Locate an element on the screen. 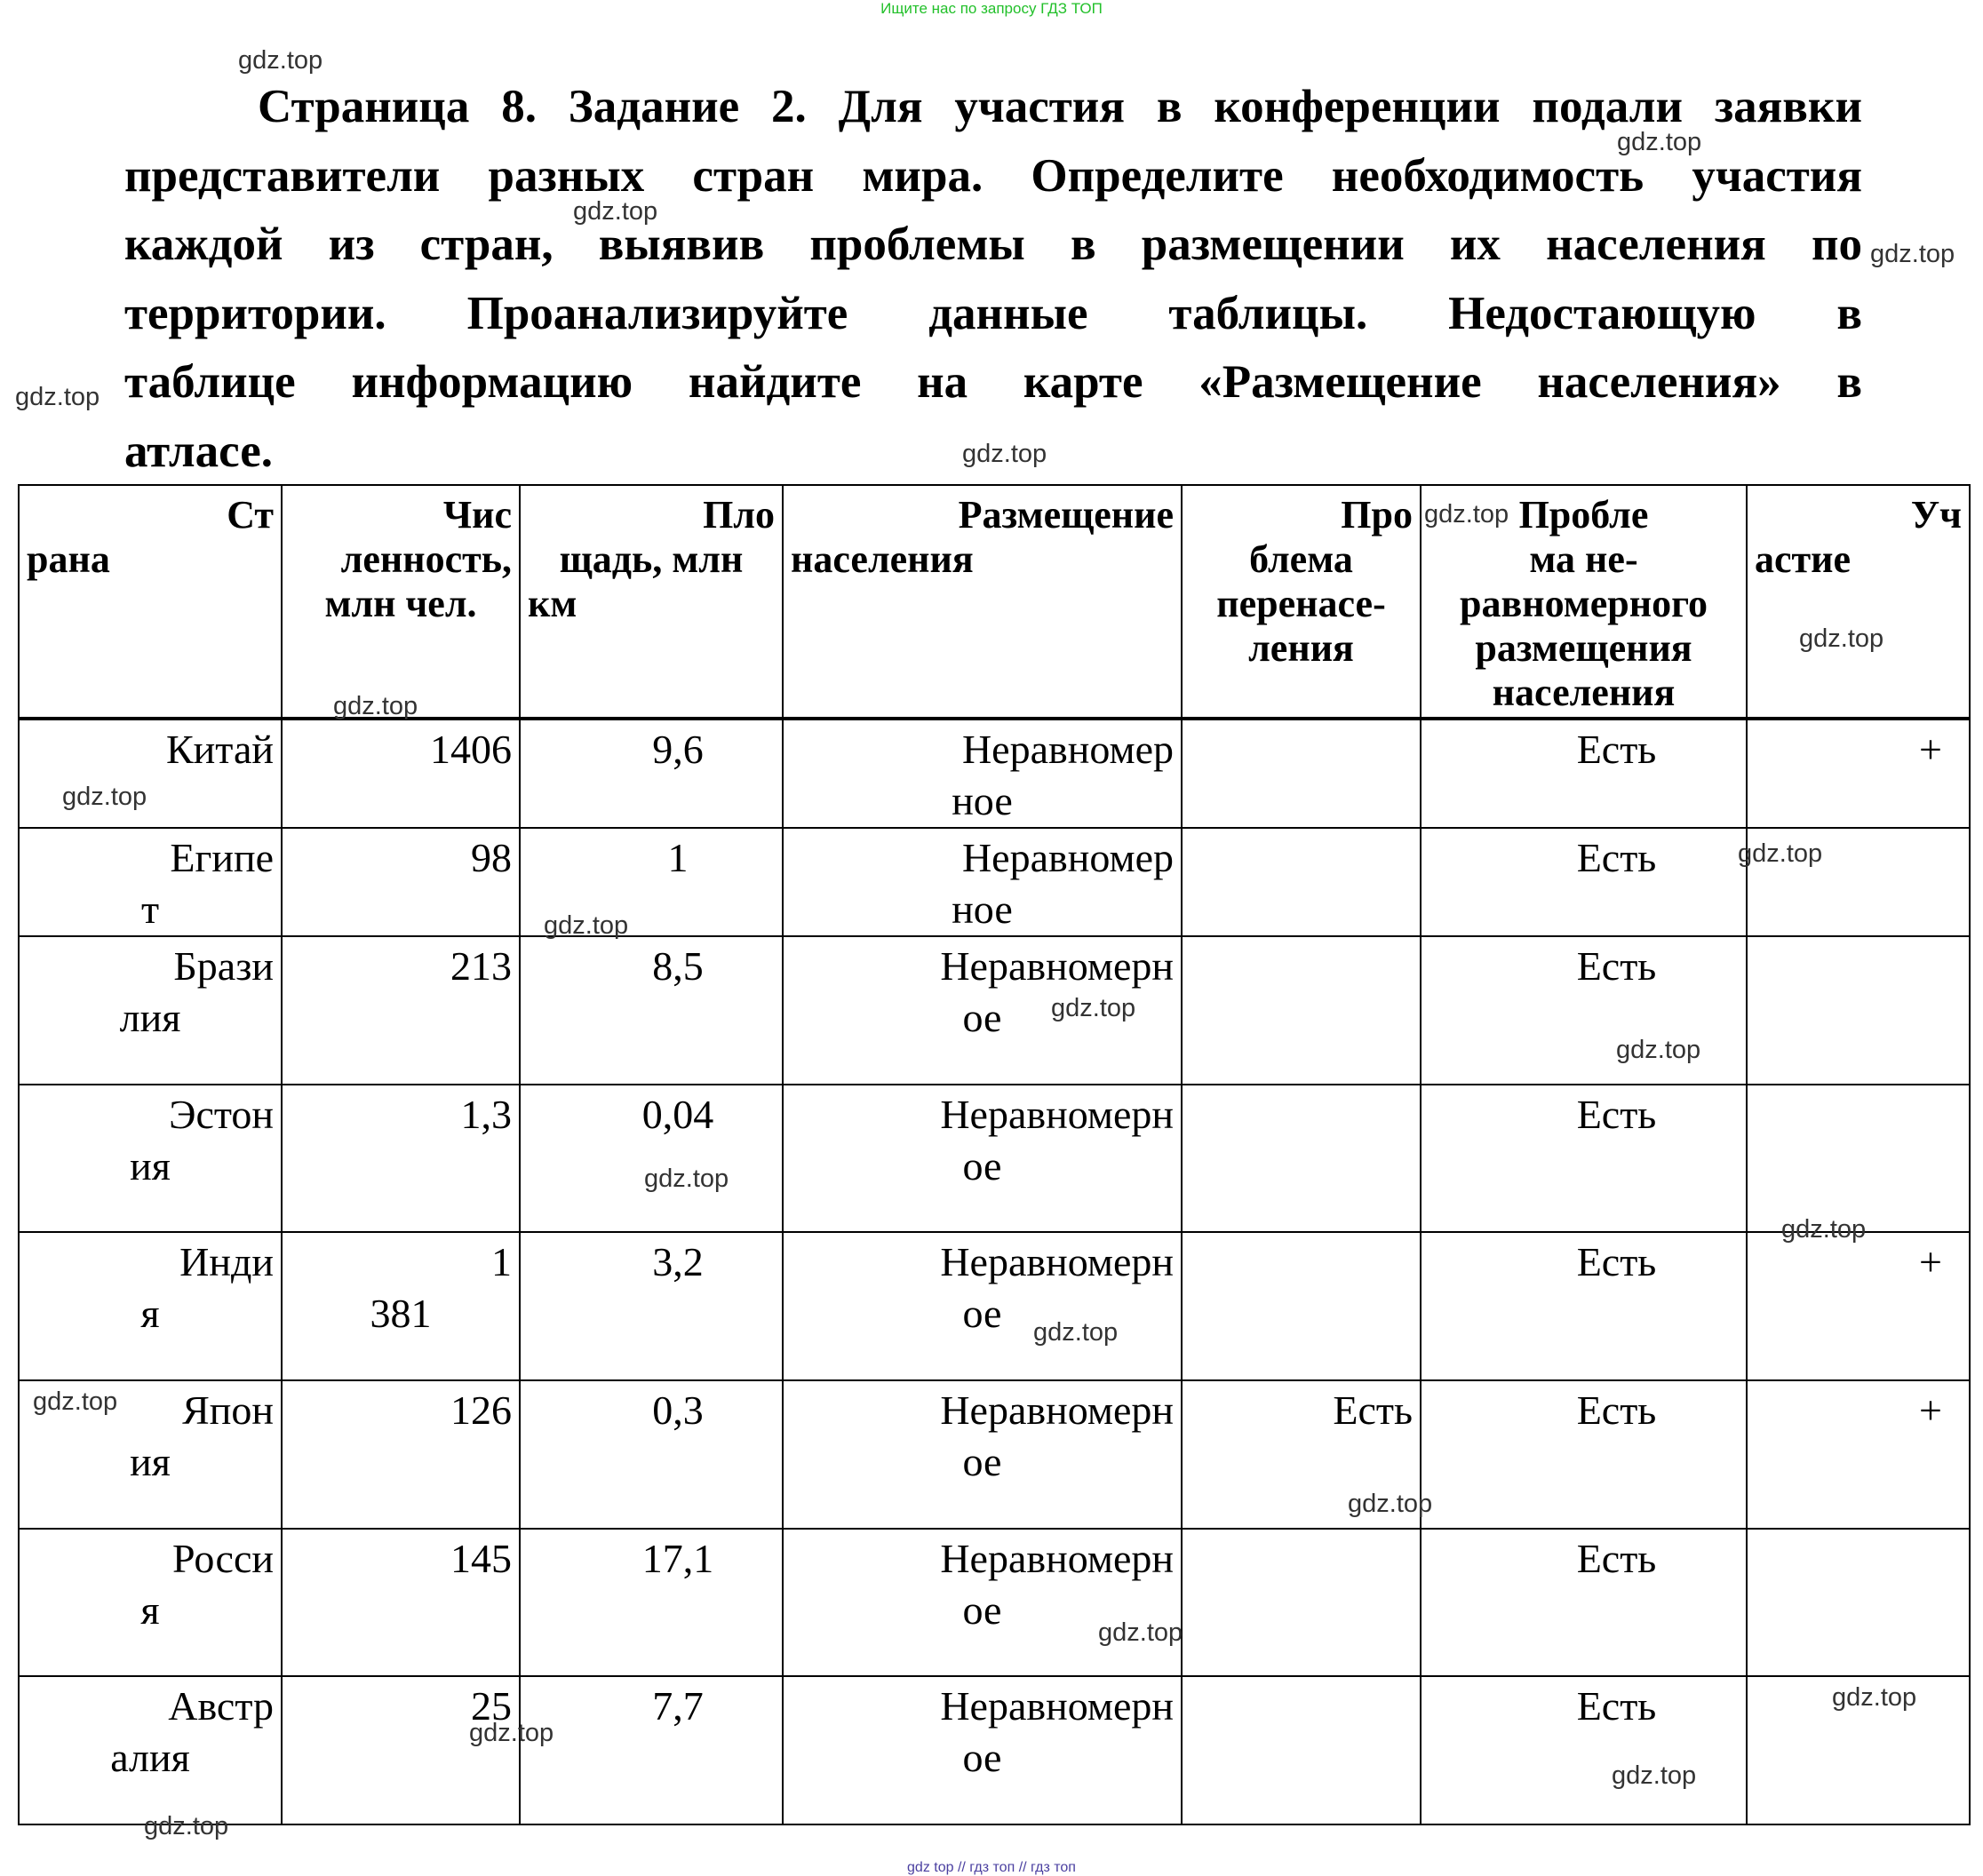 This screenshot has height=1876, width=1983. cell-country: Брази лия is located at coordinates (150, 1010).